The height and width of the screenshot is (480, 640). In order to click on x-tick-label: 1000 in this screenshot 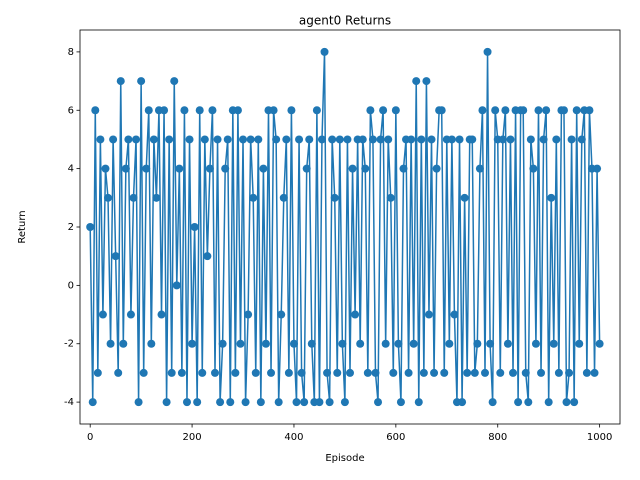, I will do `click(599, 437)`.